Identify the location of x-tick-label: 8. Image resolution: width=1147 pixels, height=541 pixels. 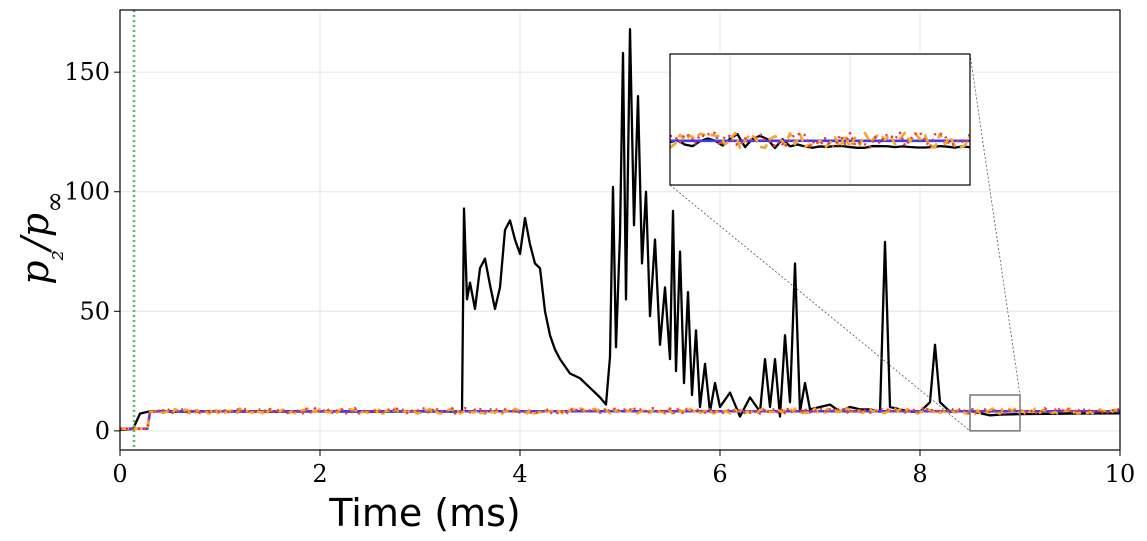
(919, 474).